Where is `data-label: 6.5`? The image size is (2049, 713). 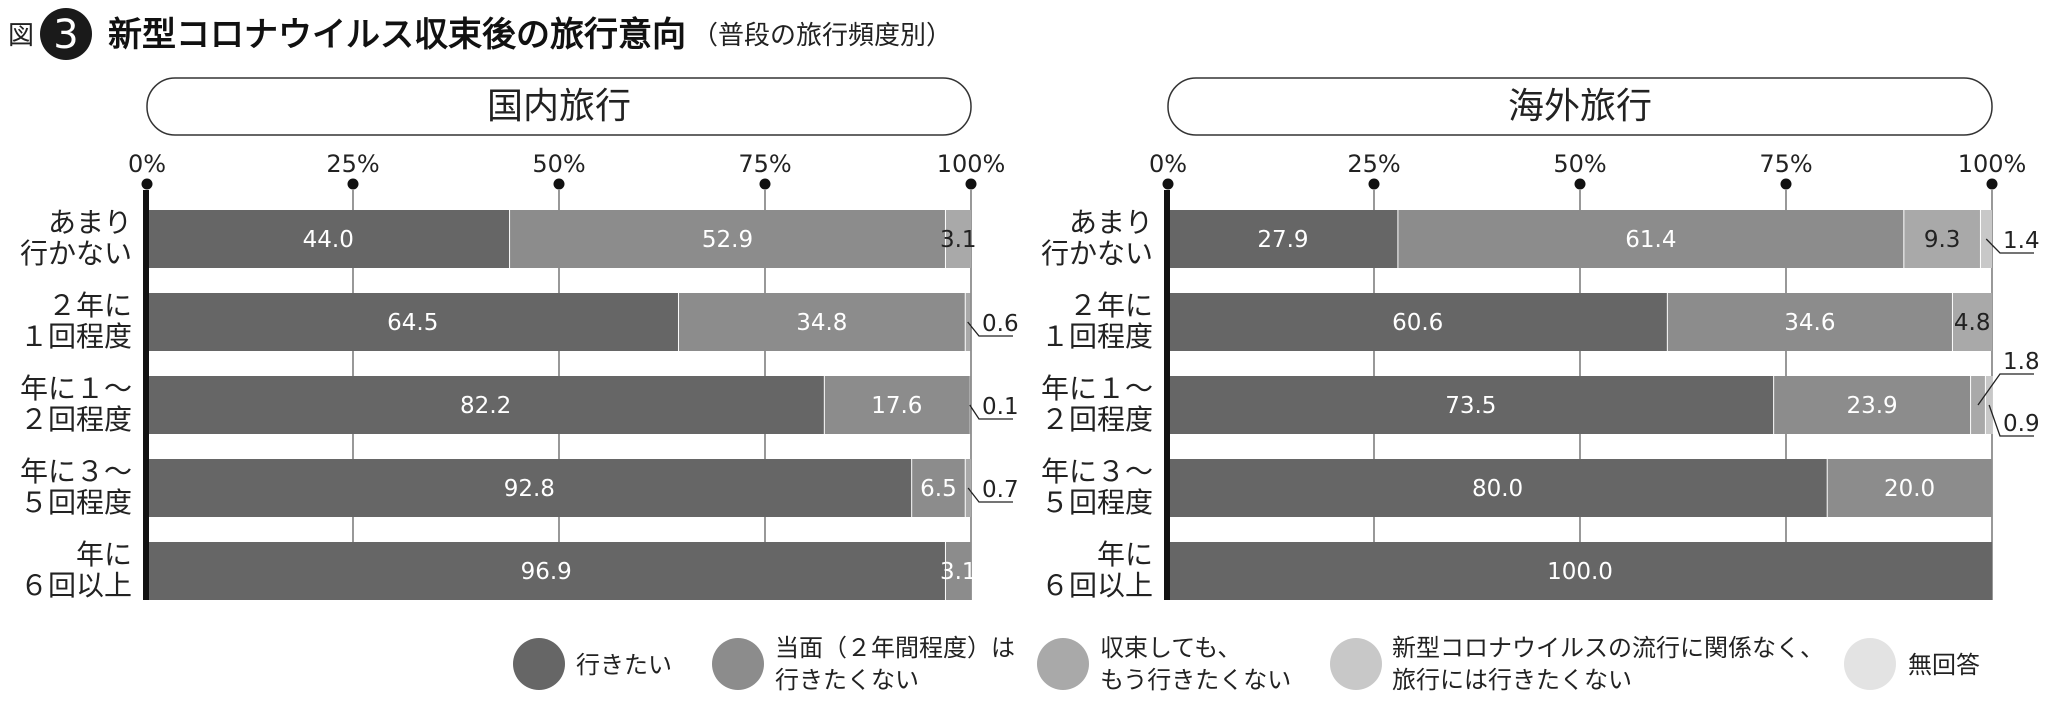
data-label: 6.5 is located at coordinates (938, 489).